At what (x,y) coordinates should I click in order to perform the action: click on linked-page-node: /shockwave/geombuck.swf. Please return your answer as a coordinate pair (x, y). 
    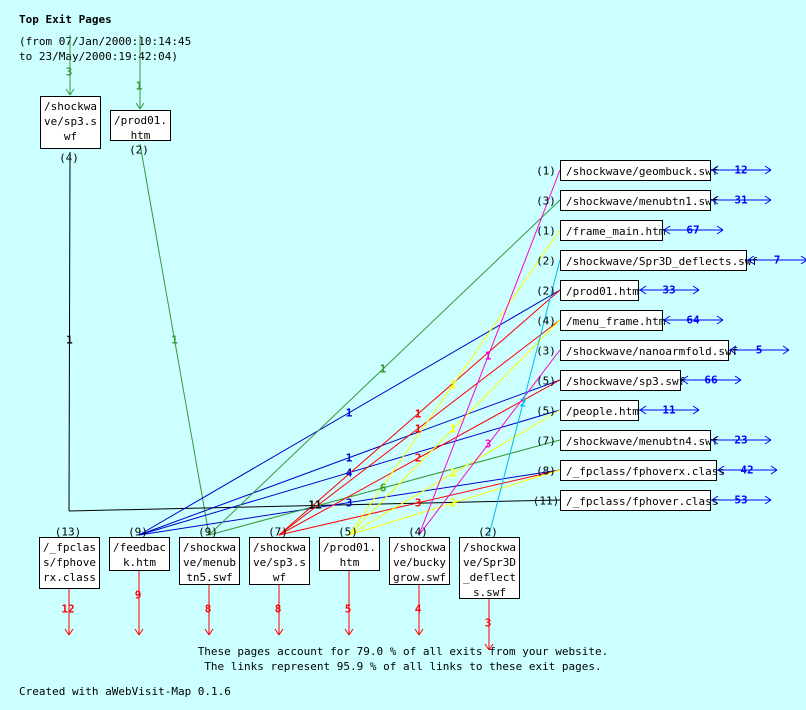
    Looking at the image, I should click on (639, 170).